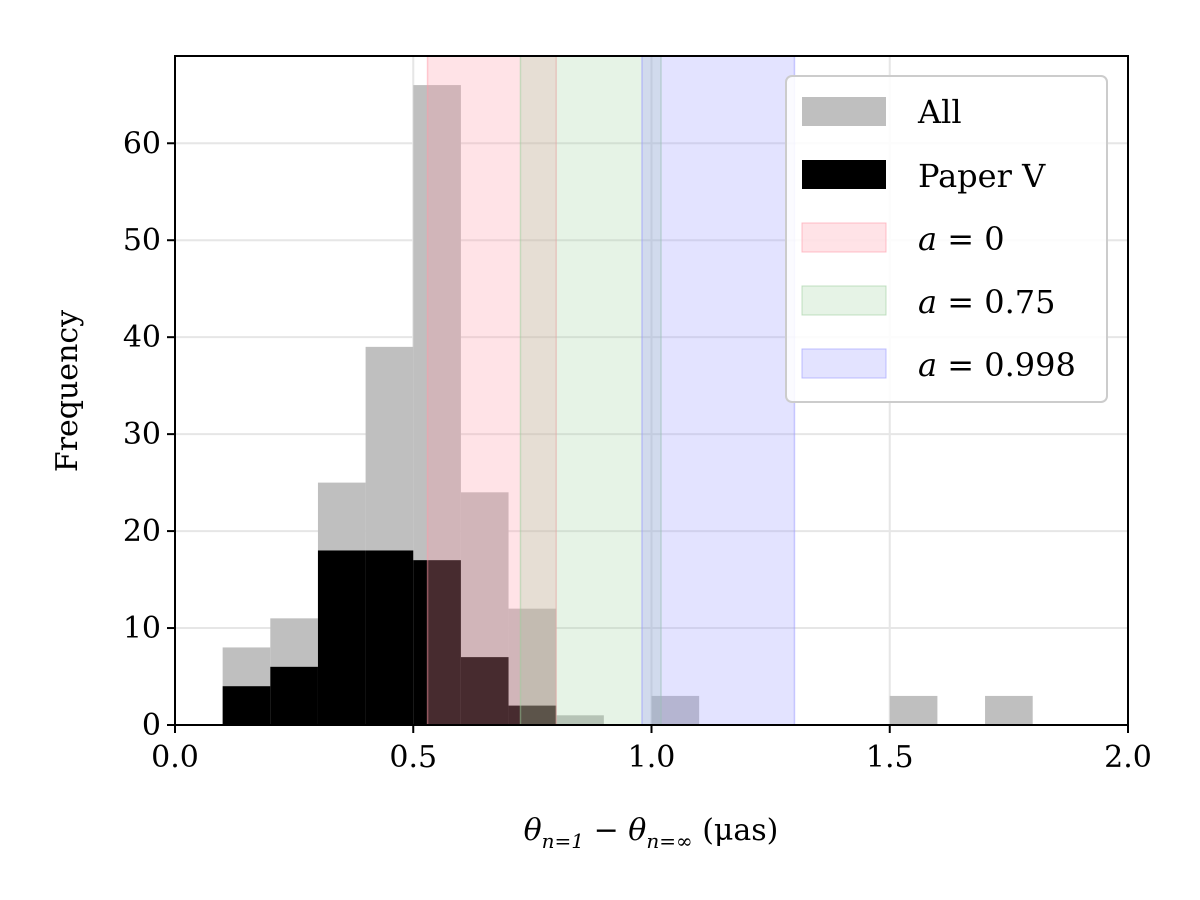 The width and height of the screenshot is (1200, 900). I want to click on legend-swatch-a0998, so click(844, 363).